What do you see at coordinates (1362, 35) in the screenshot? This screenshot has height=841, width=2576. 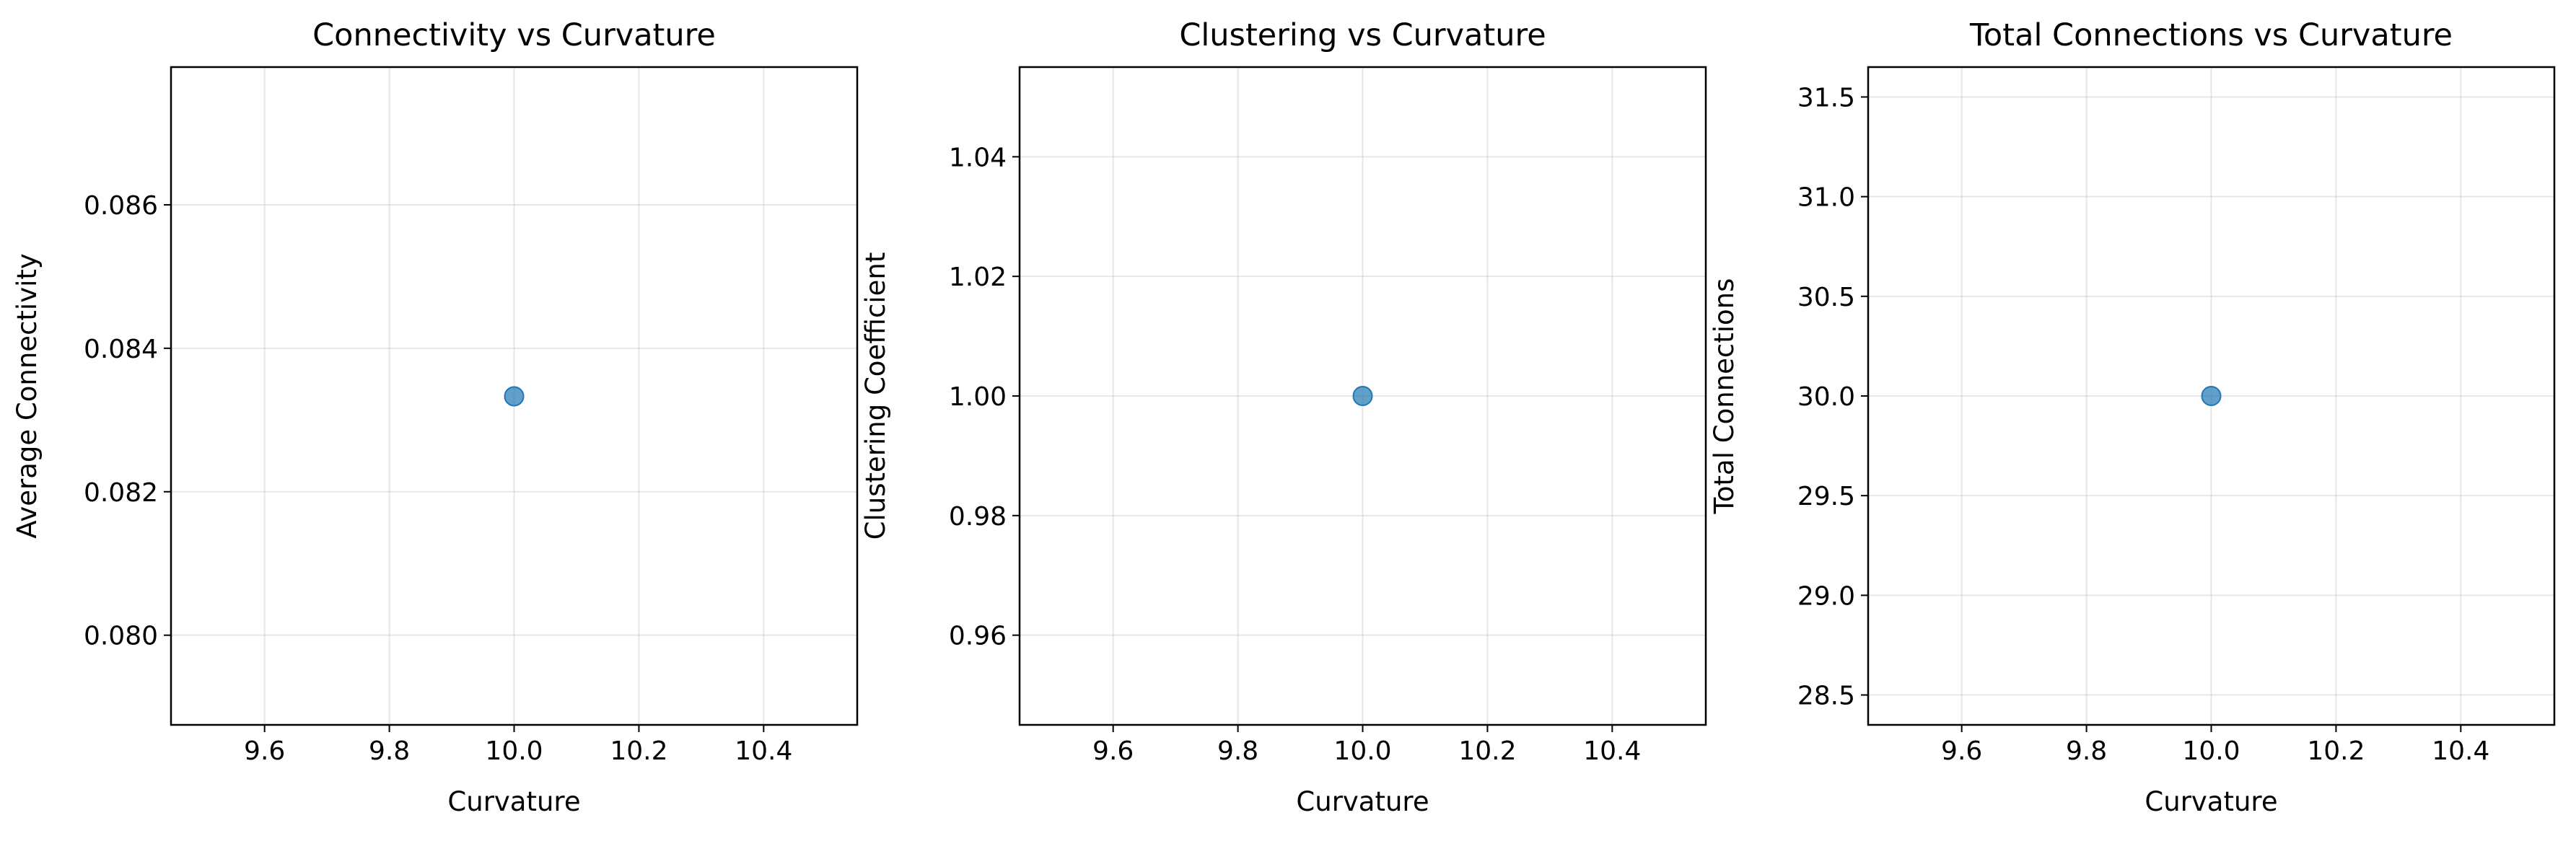 I see `chart-title: Clustering vs Curvature` at bounding box center [1362, 35].